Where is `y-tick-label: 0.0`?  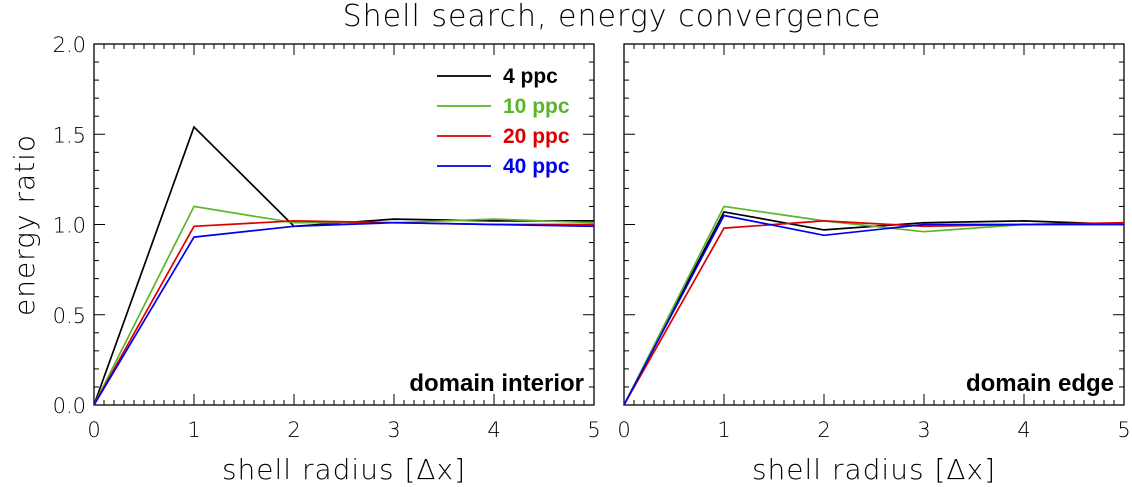 y-tick-label: 0.0 is located at coordinates (69, 406).